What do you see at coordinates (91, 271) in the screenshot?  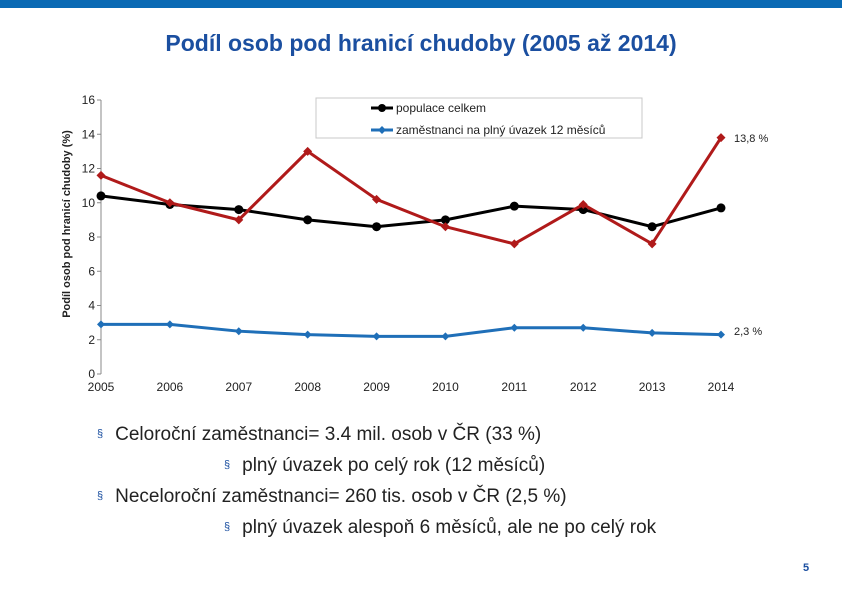 I see `y-tick-label: 6` at bounding box center [91, 271].